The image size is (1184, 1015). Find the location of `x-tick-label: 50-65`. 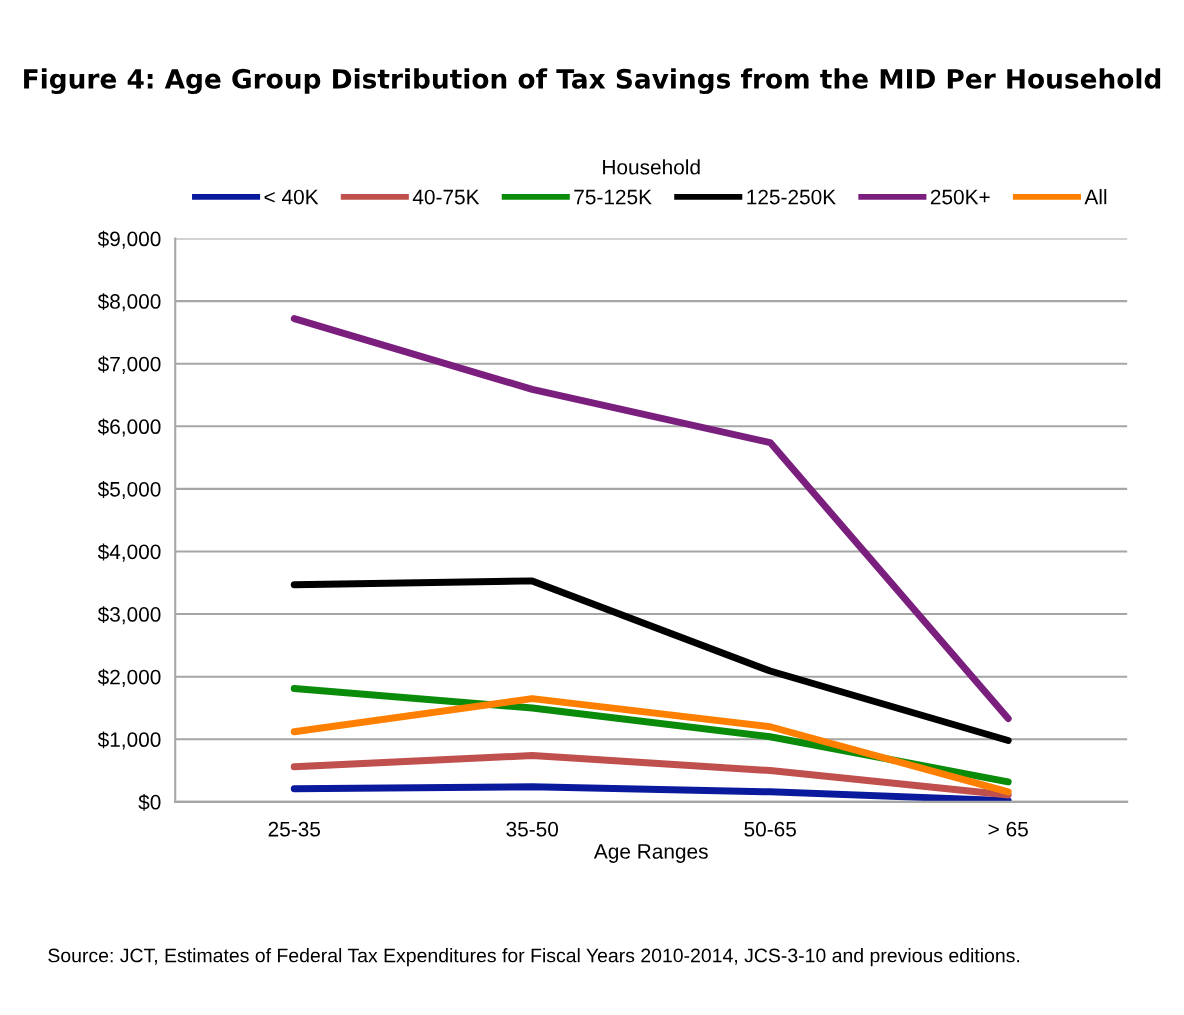

x-tick-label: 50-65 is located at coordinates (770, 829).